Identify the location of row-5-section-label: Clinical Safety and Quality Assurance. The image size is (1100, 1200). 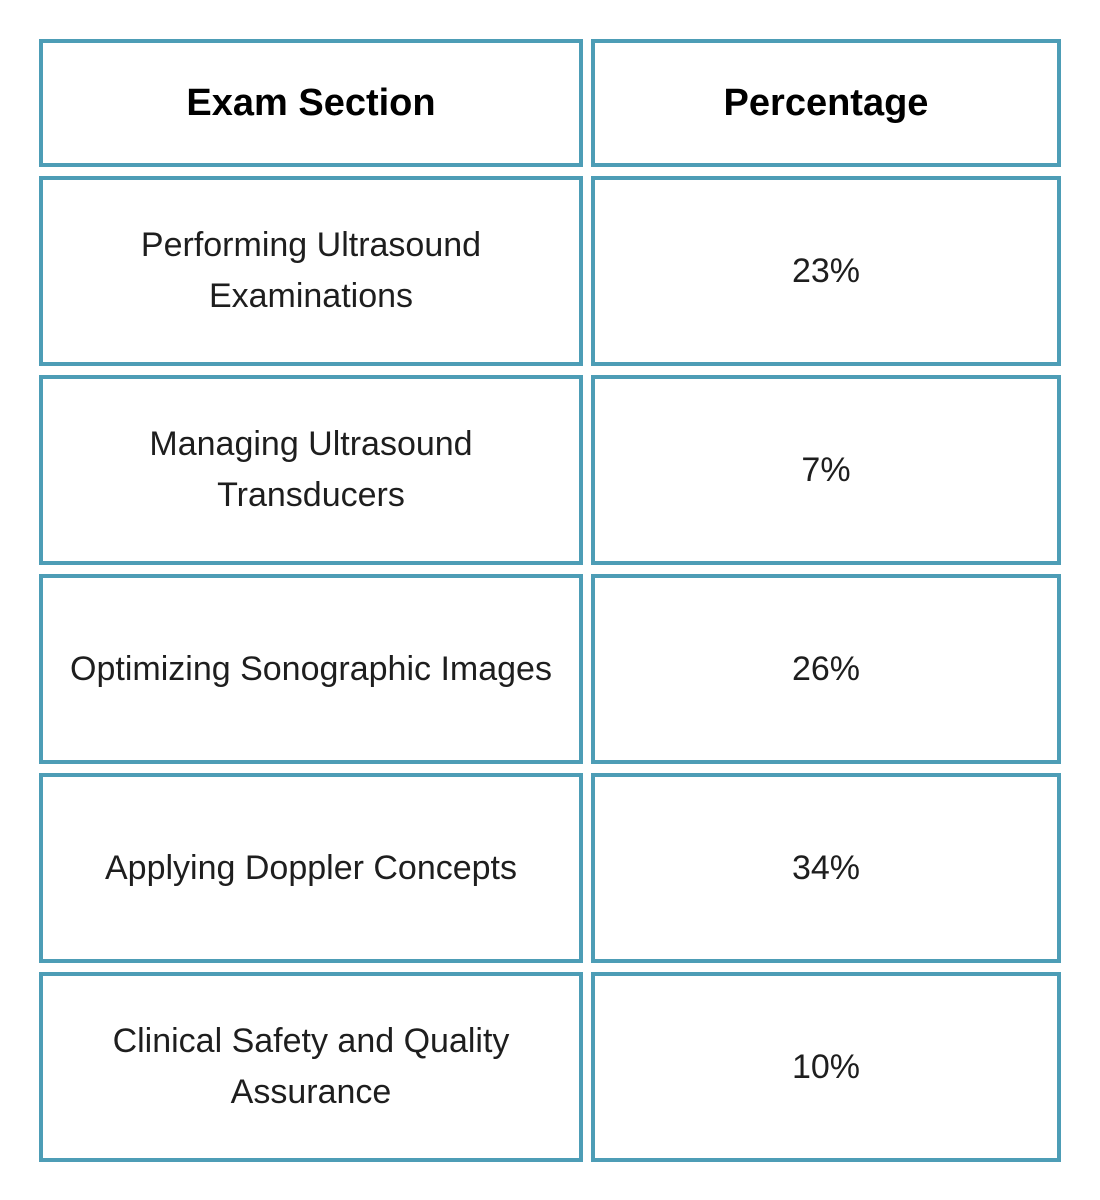
(311, 1066).